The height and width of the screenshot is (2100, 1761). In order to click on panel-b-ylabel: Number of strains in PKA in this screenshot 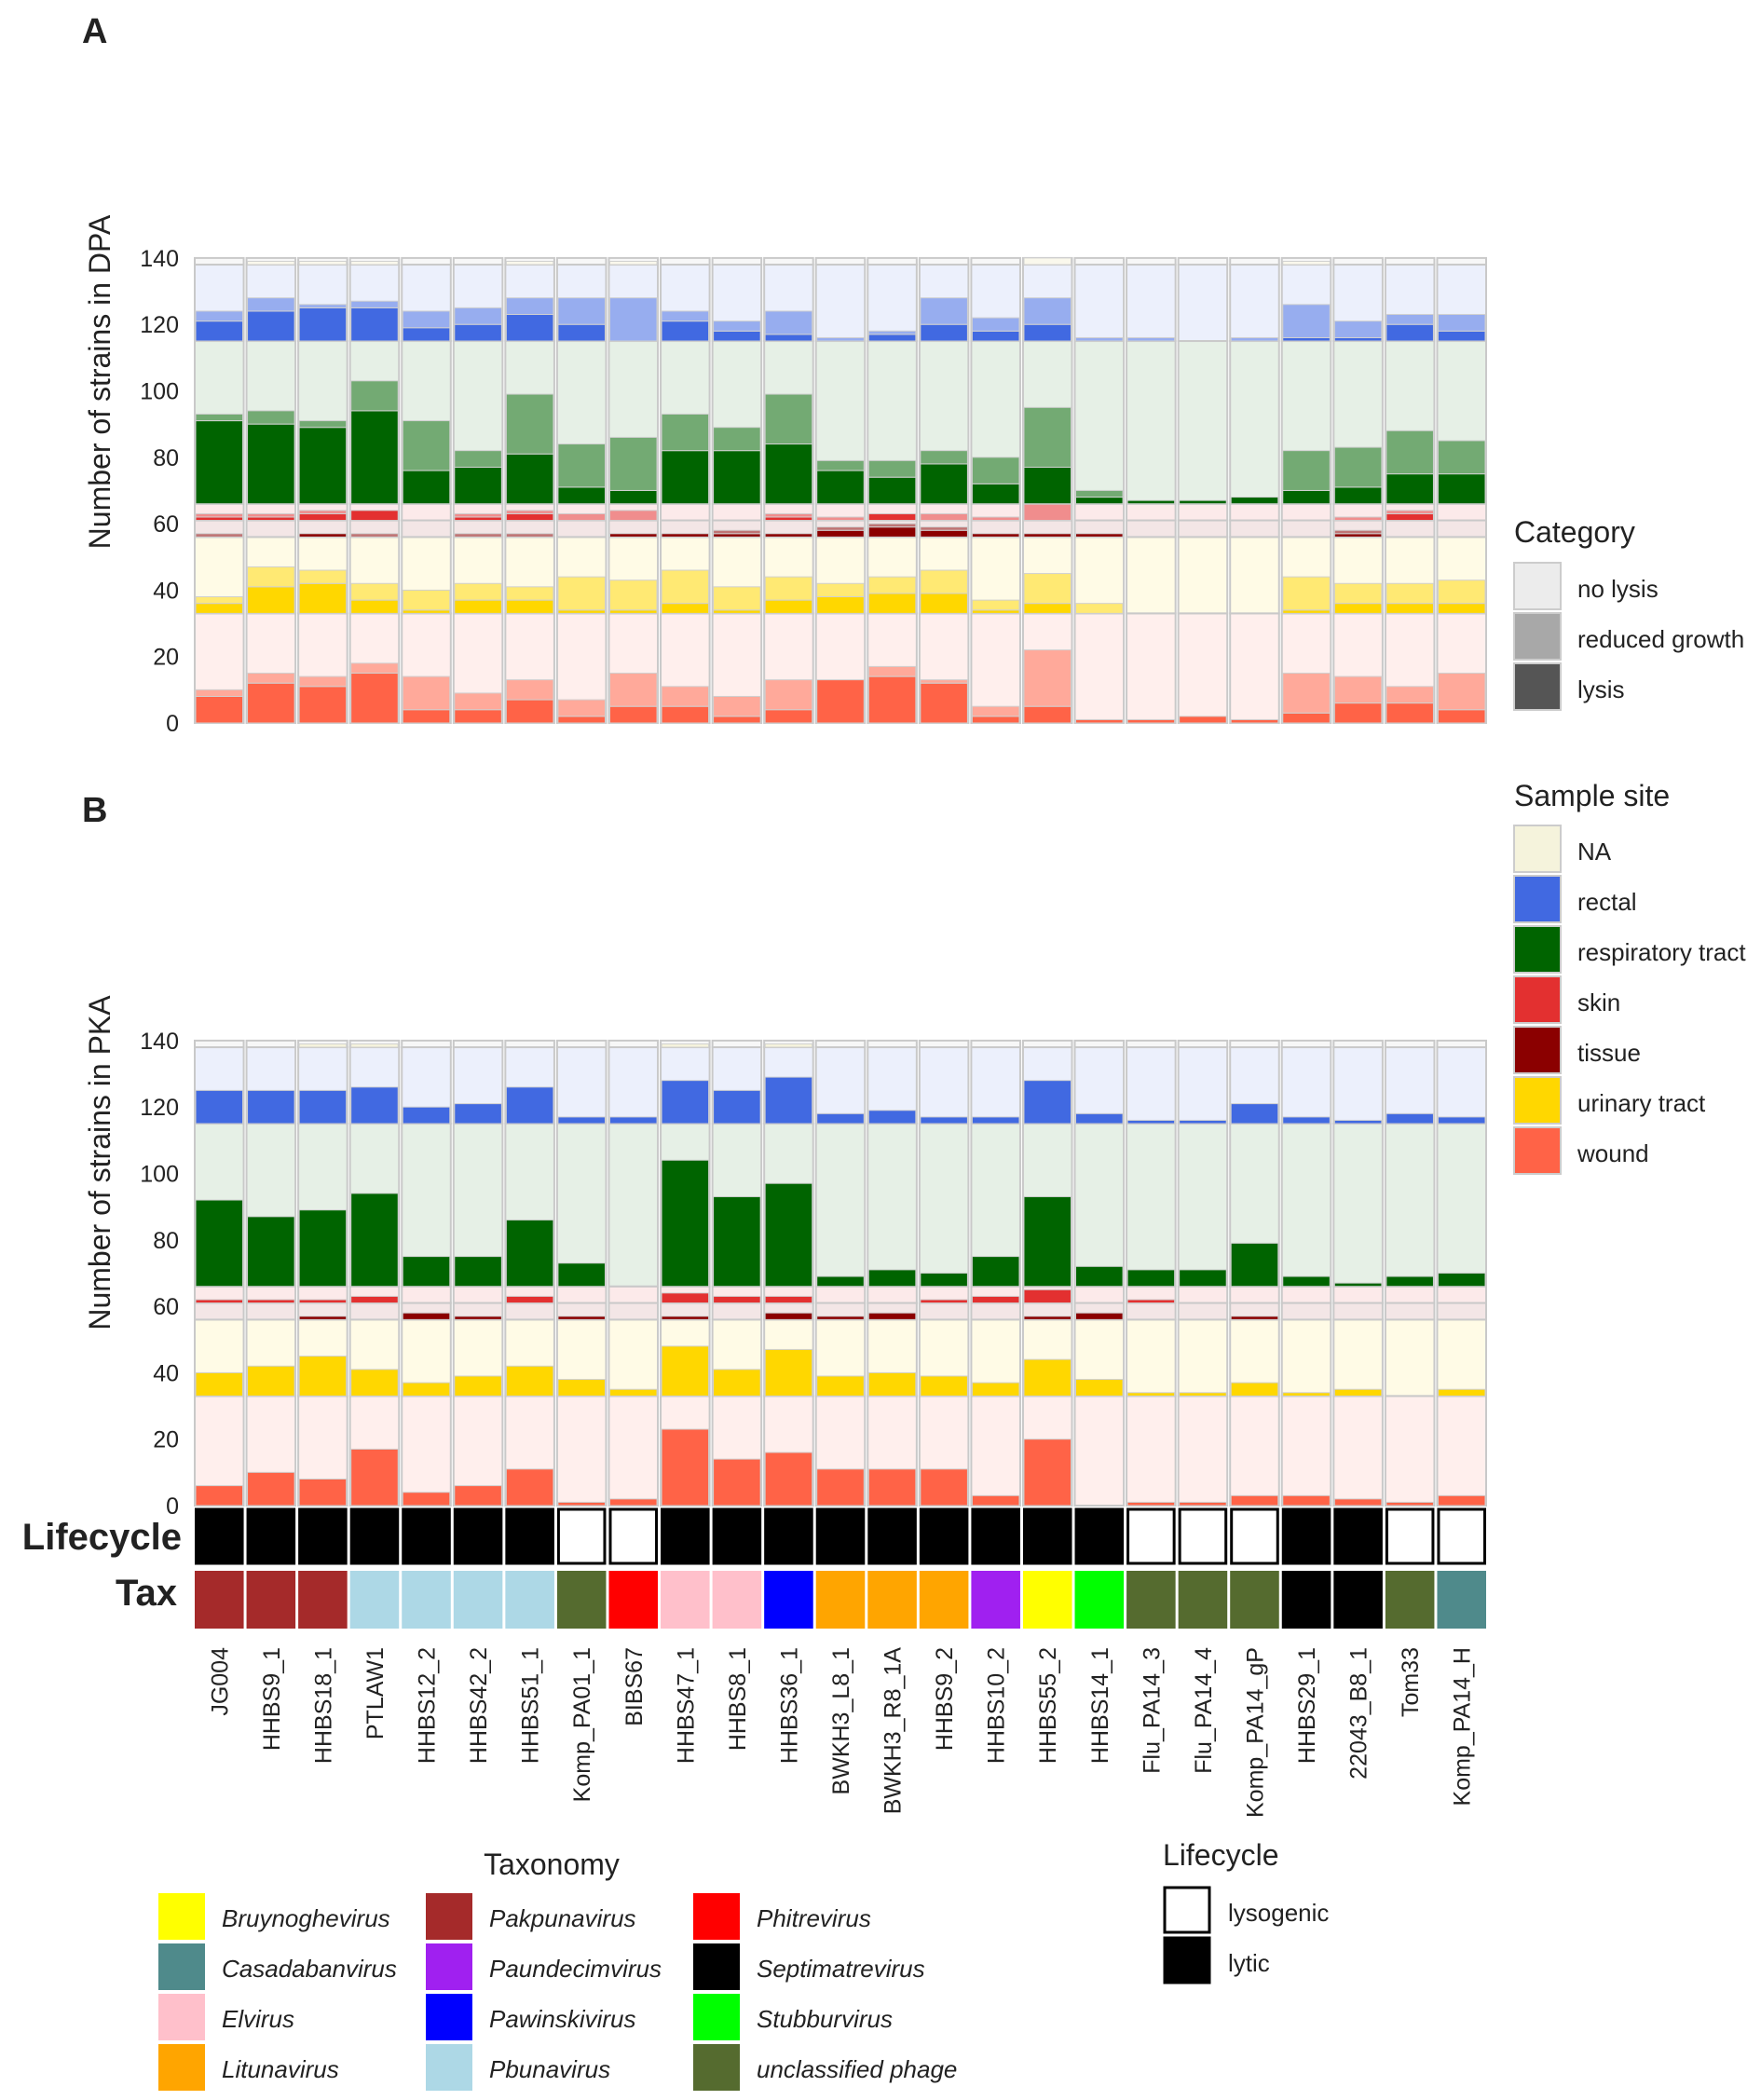, I will do `click(99, 1162)`.